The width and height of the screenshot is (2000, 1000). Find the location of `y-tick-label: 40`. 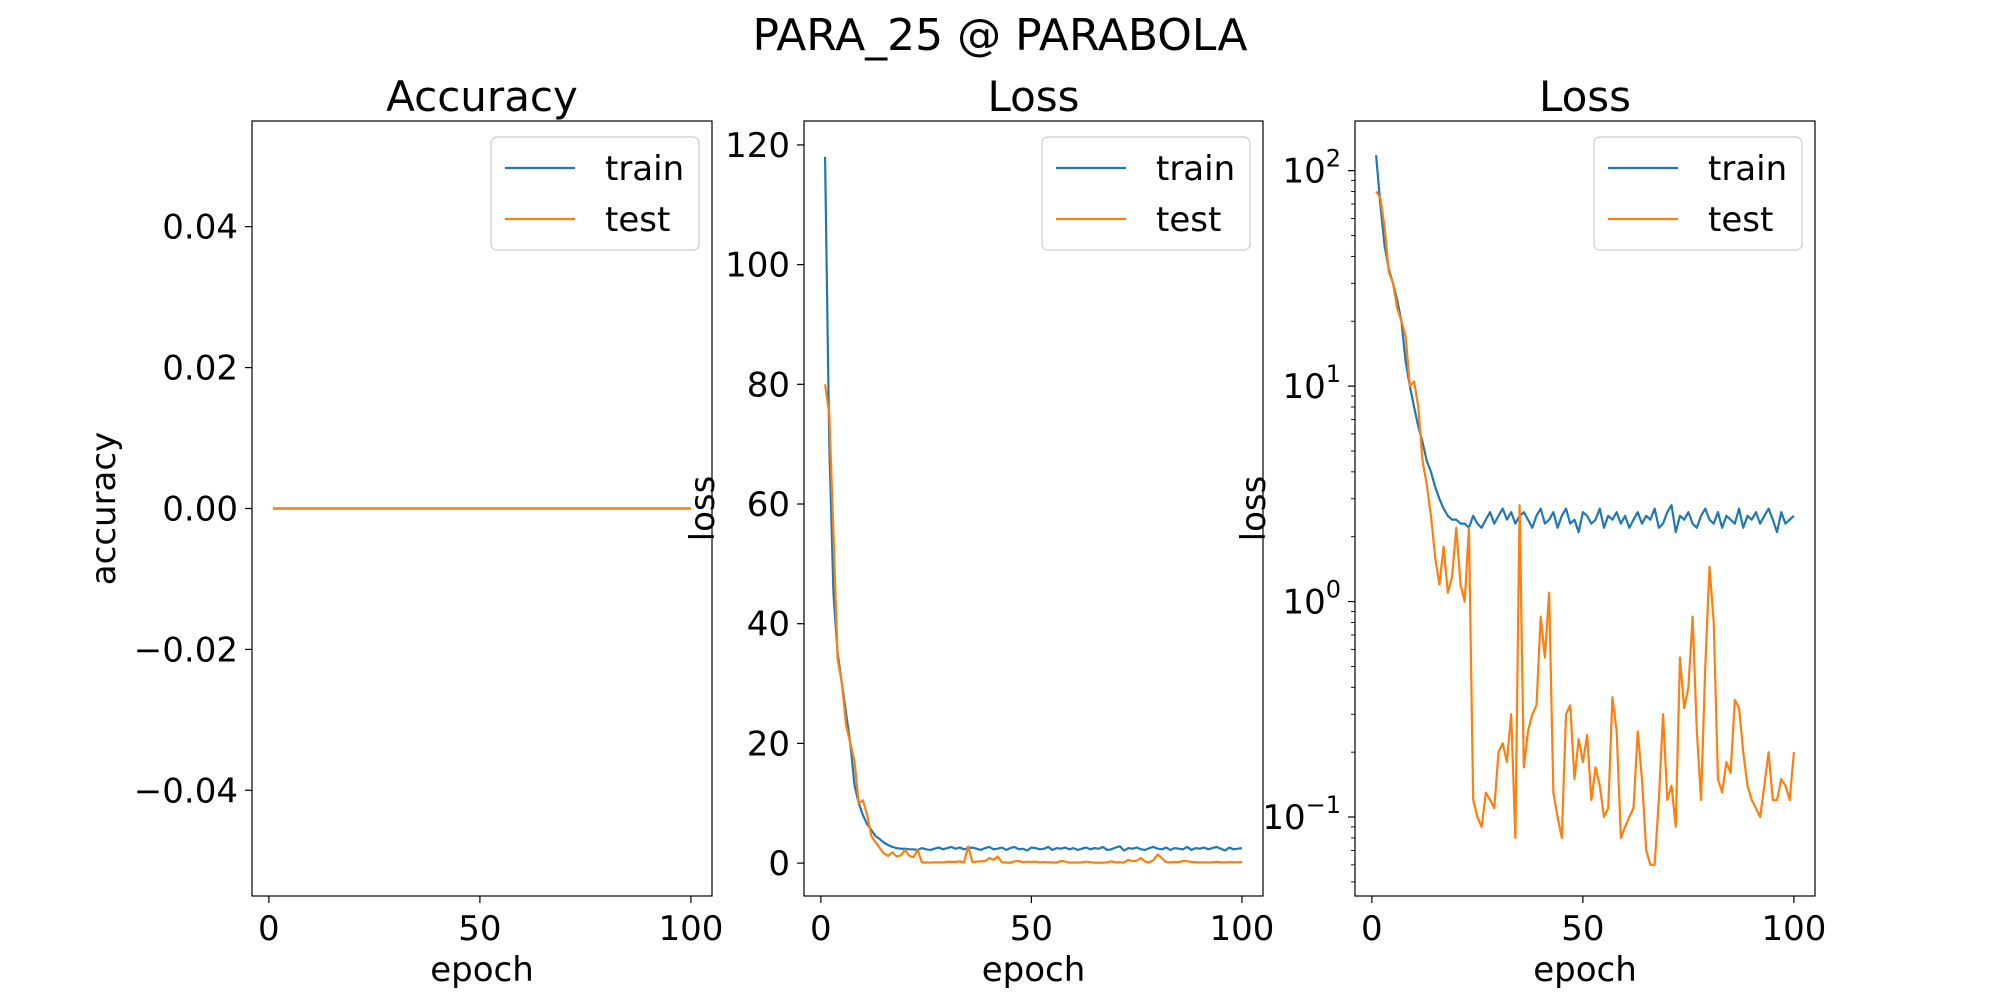

y-tick-label: 40 is located at coordinates (768, 625).